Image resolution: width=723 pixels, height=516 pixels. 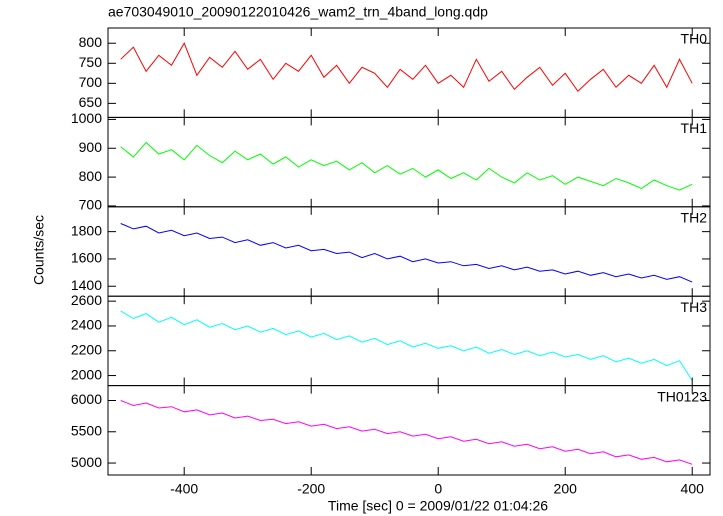 I want to click on y-tick-label: 650, so click(x=91, y=102).